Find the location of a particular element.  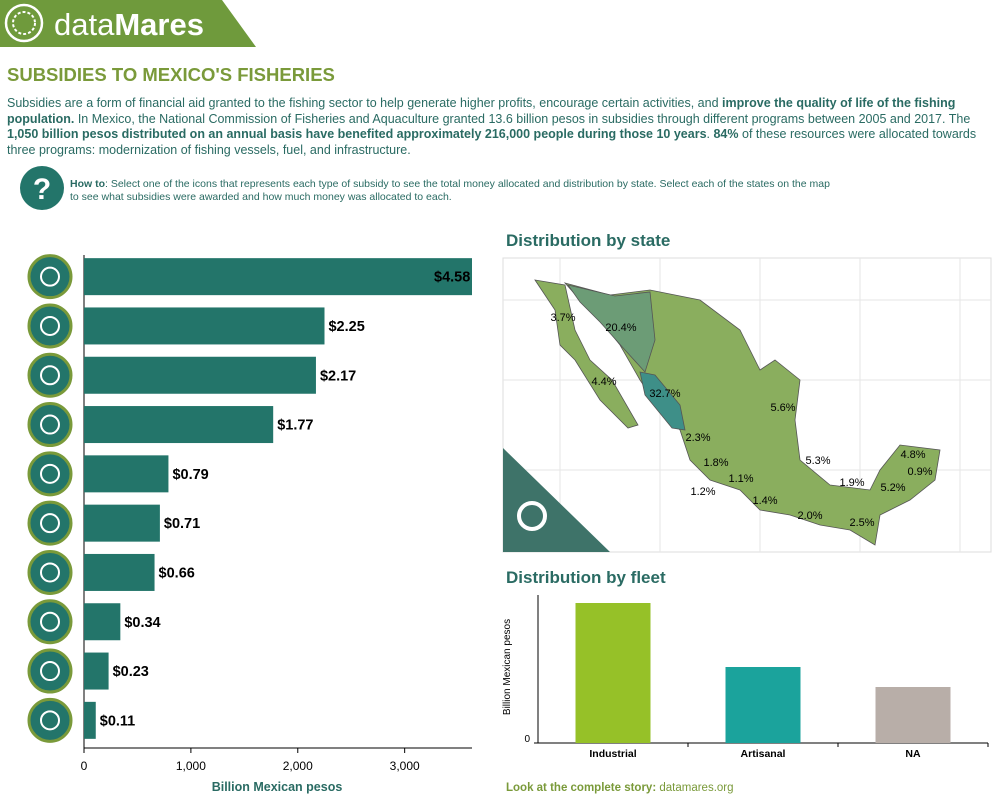

logo: dataMares is located at coordinates (129, 24).